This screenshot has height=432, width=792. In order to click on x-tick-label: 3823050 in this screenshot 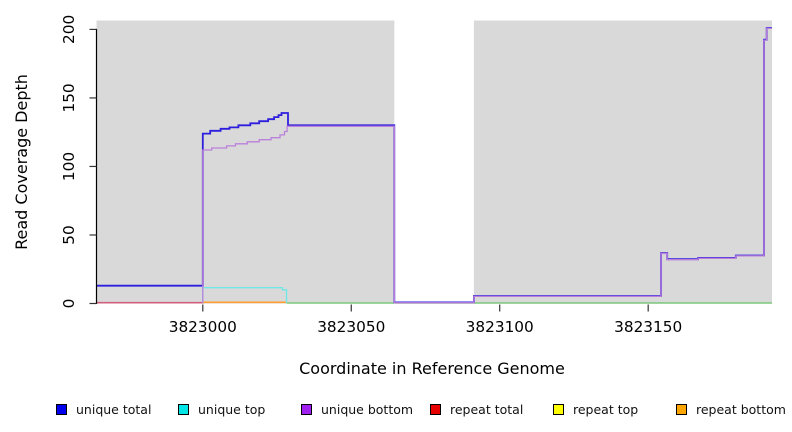, I will do `click(351, 327)`.